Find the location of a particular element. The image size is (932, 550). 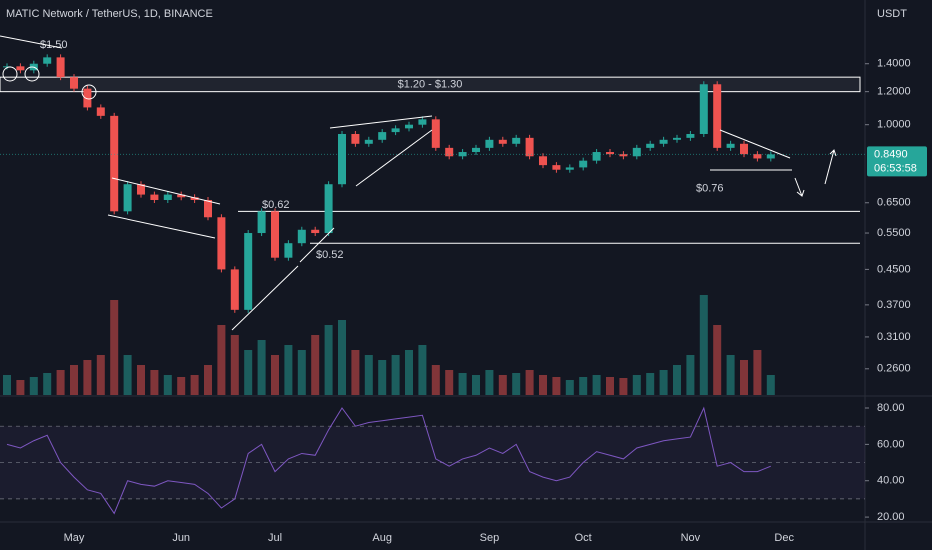

rsi-y-tick-label: 20.00 is located at coordinates (891, 517).